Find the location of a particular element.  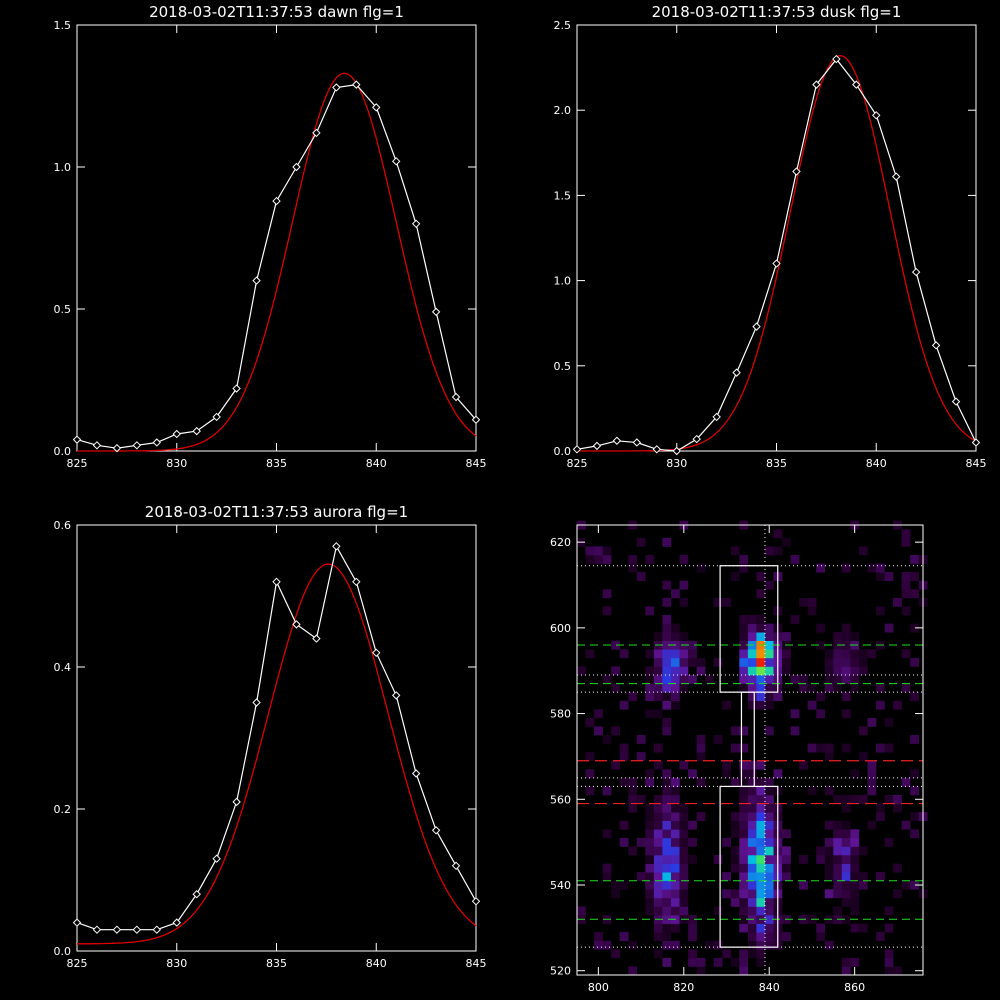

x-tick-label: 845 is located at coordinates (476, 963).